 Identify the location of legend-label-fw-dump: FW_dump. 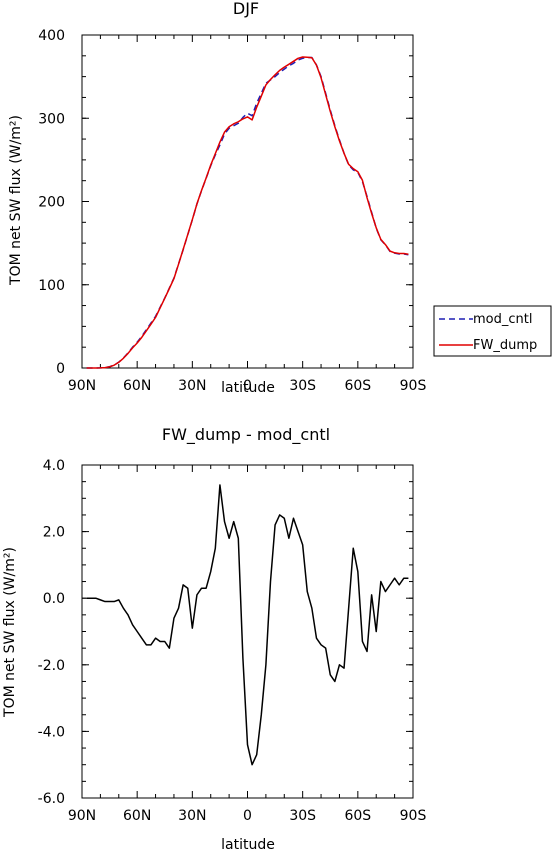
(505, 345).